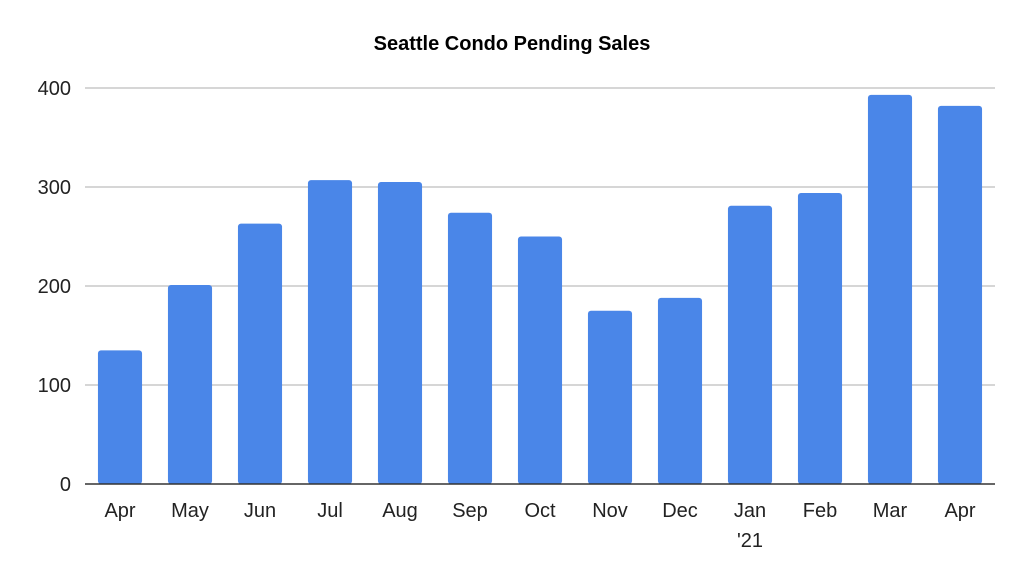 Image resolution: width=1024 pixels, height=585 pixels. I want to click on x-tick-label: Jun, so click(260, 511).